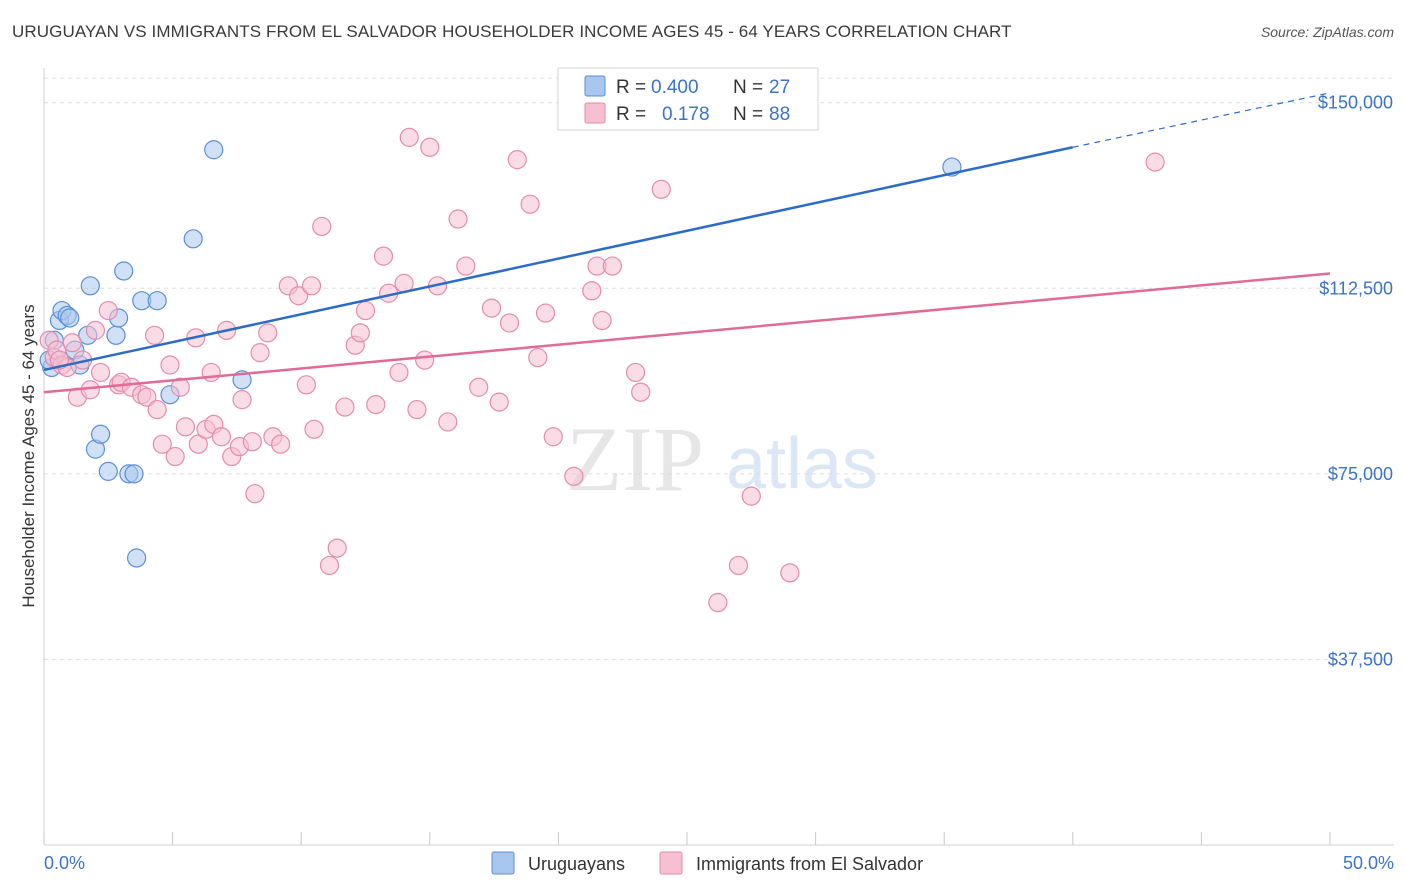  What do you see at coordinates (1368, 863) in the screenshot?
I see `x-tick-label-right: 50.0%` at bounding box center [1368, 863].